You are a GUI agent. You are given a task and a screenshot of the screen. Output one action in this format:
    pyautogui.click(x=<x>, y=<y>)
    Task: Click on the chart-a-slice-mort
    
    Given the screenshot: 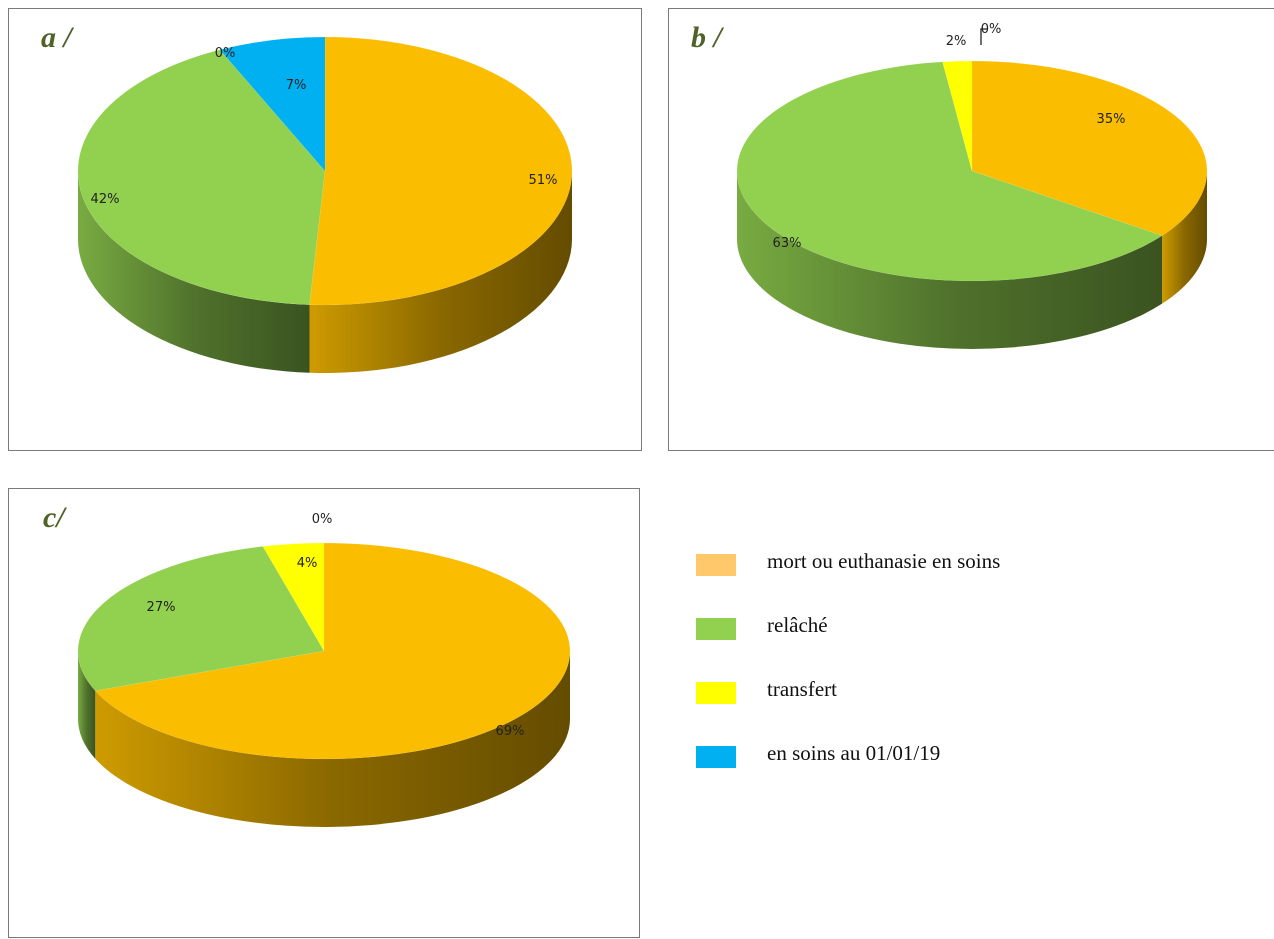 What is the action you would take?
    pyautogui.click(x=441, y=171)
    